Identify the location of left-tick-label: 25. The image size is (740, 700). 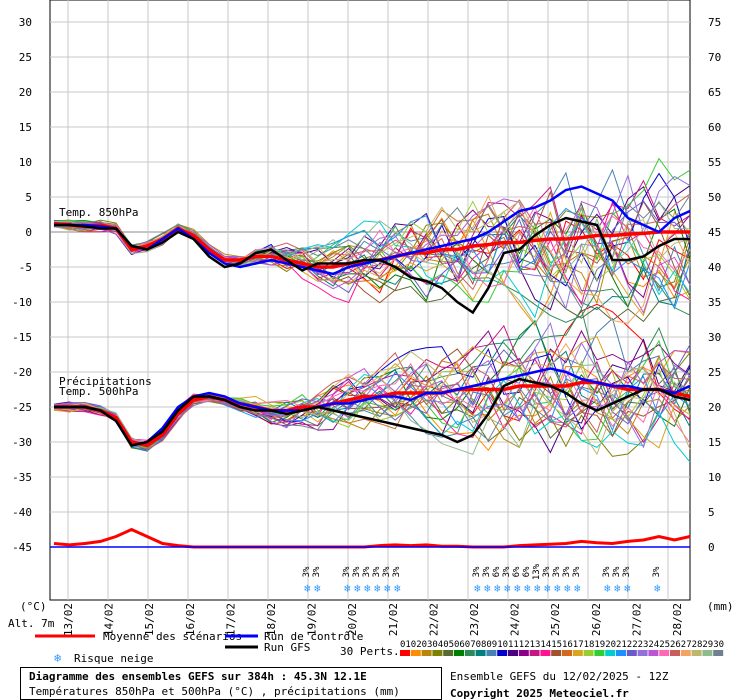
(25, 57).